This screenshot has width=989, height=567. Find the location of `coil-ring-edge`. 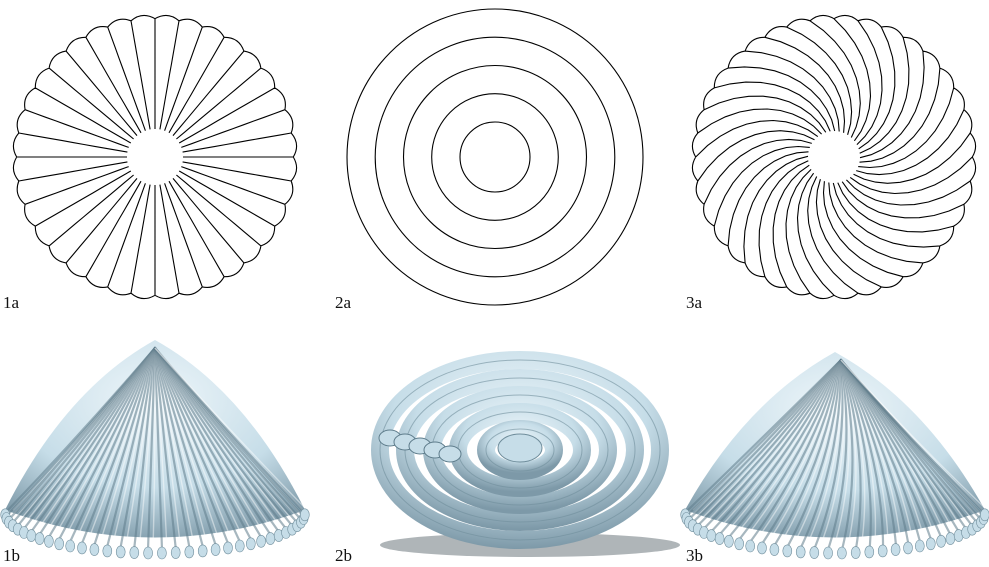

coil-ring-edge is located at coordinates (520, 450).